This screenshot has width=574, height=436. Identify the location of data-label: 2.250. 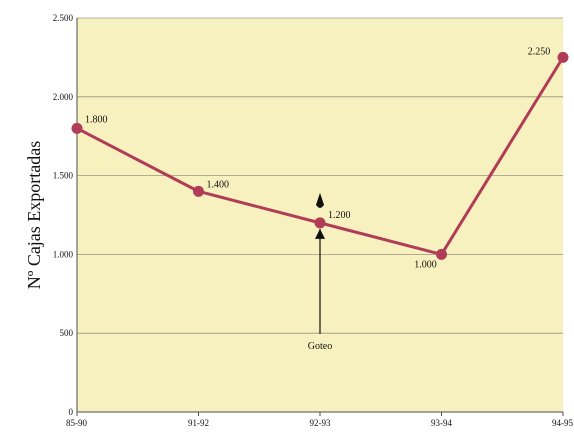
(539, 51).